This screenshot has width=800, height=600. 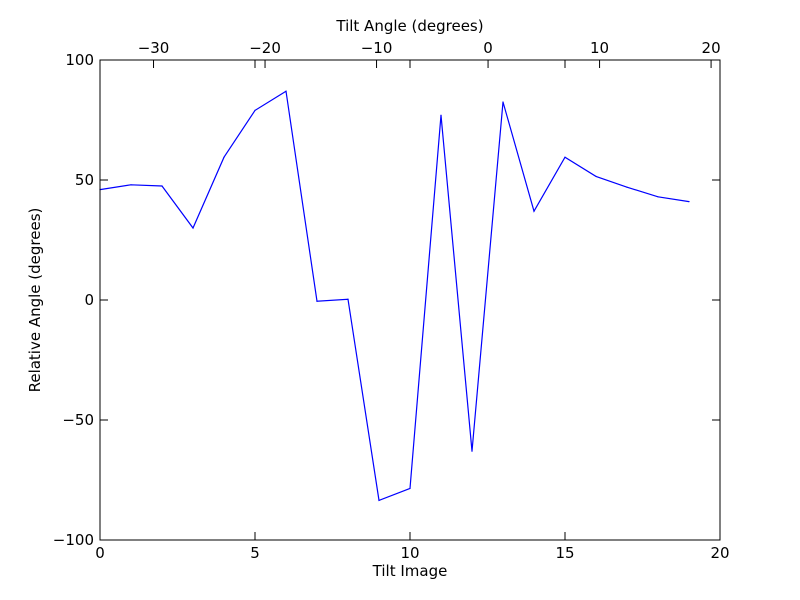 What do you see at coordinates (35, 300) in the screenshot?
I see `y-axis-title: Relative Angle (degrees)` at bounding box center [35, 300].